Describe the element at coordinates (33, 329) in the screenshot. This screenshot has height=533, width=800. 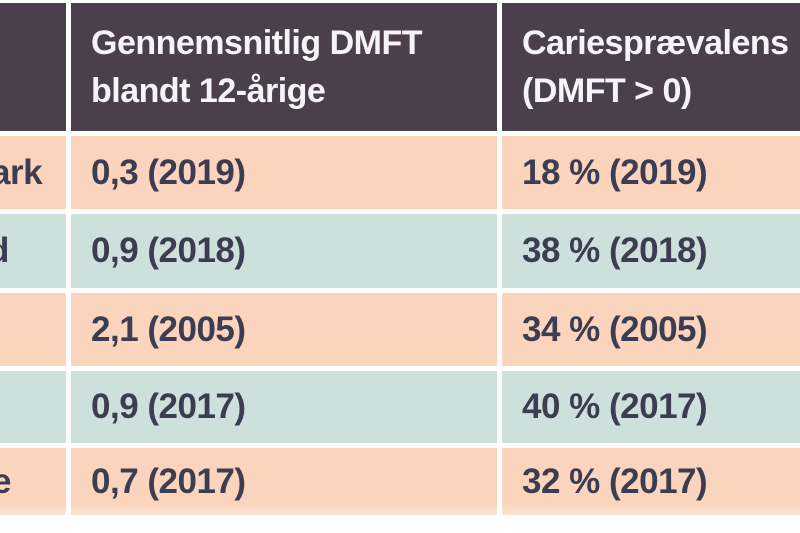
I see `cell-country-row3` at that location.